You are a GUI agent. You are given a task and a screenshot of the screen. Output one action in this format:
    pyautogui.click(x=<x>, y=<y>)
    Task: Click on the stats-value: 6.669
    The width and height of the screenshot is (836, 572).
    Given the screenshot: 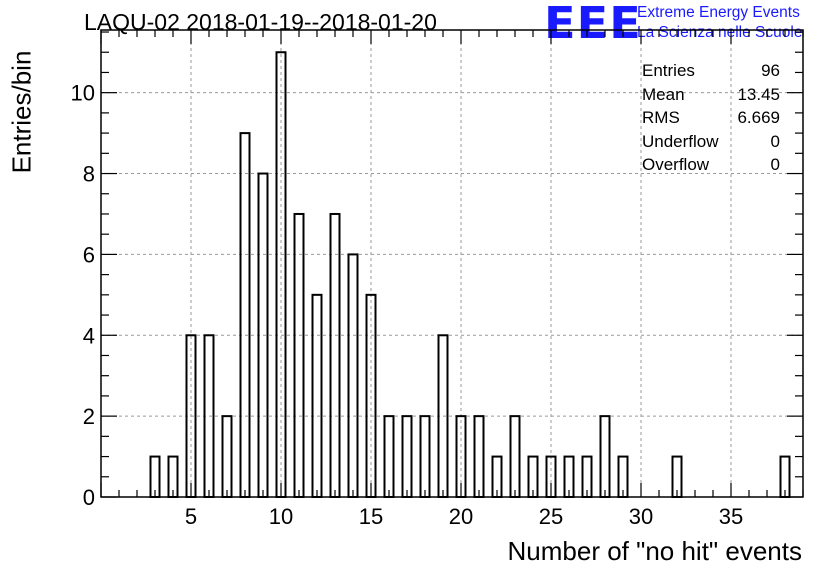 What is the action you would take?
    pyautogui.click(x=758, y=118)
    